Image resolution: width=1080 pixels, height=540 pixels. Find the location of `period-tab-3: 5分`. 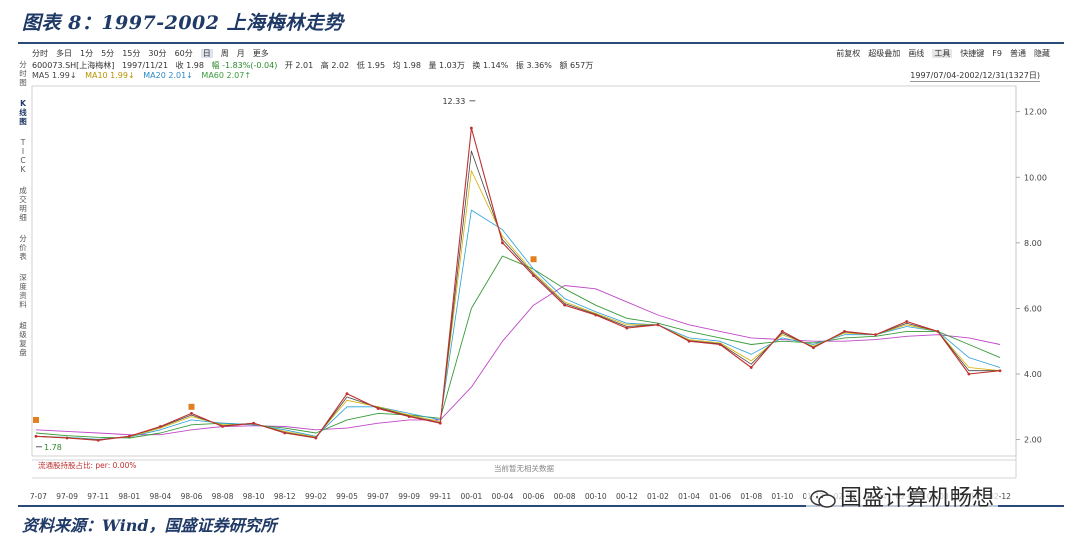

period-tab-3: 5分 is located at coordinates (108, 53).